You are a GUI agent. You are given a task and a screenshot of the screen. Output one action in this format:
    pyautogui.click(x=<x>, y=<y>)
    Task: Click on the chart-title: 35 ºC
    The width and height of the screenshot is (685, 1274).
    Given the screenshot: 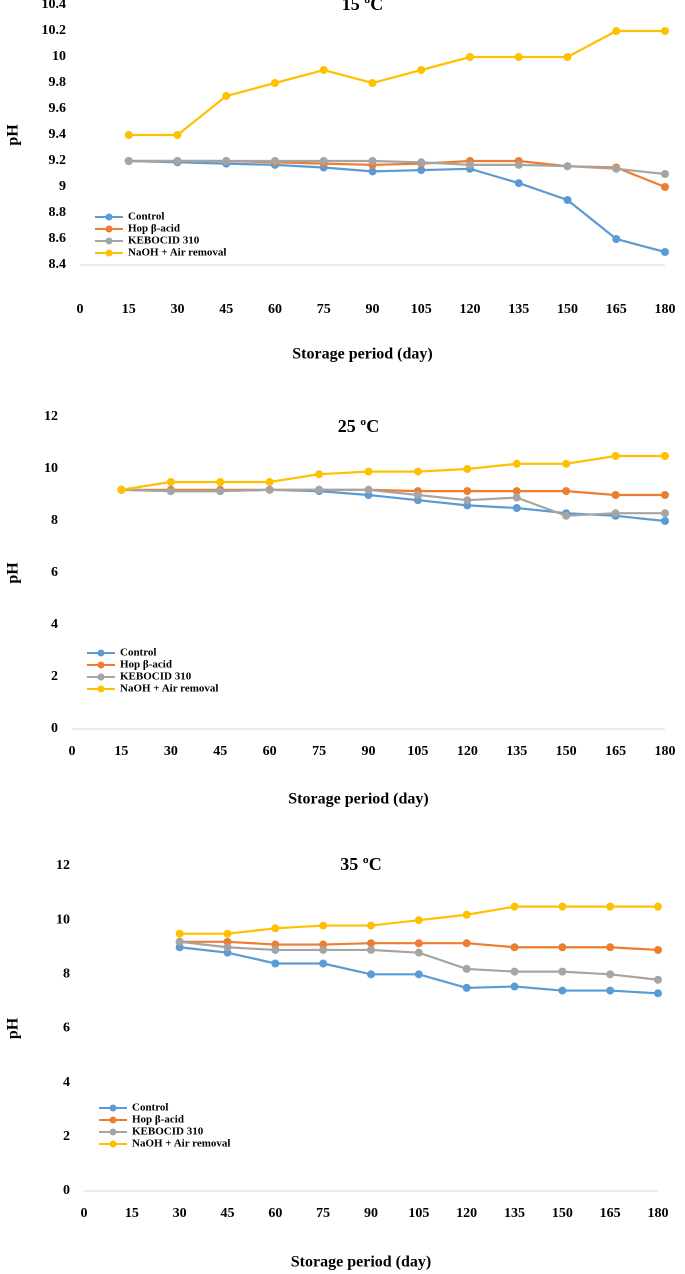 What is the action you would take?
    pyautogui.click(x=360, y=864)
    